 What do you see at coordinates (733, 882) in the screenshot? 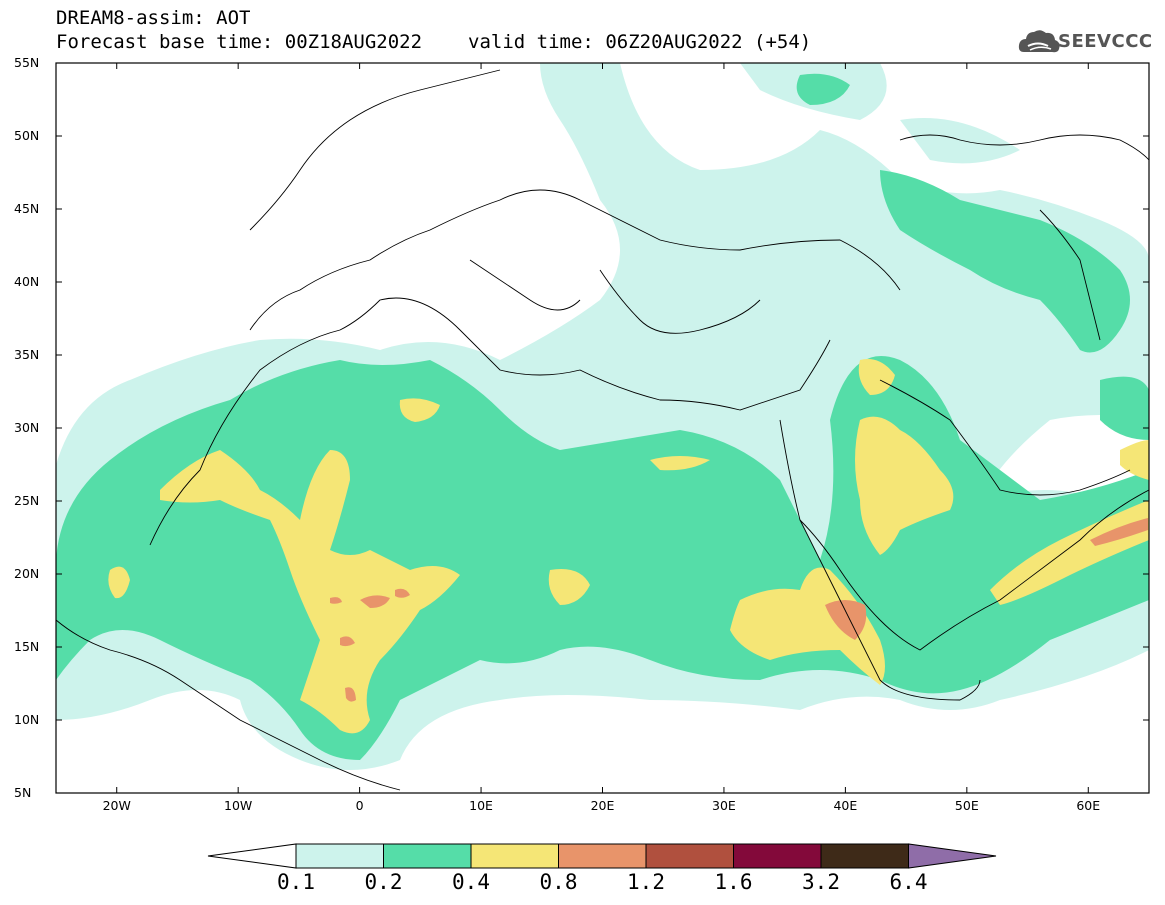
I see `colorbar-label: 1.6` at bounding box center [733, 882].